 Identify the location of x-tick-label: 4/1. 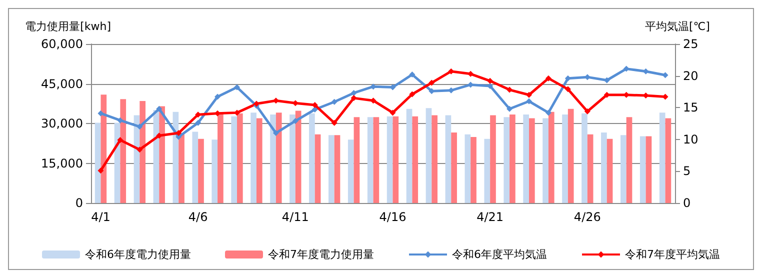
(100, 217).